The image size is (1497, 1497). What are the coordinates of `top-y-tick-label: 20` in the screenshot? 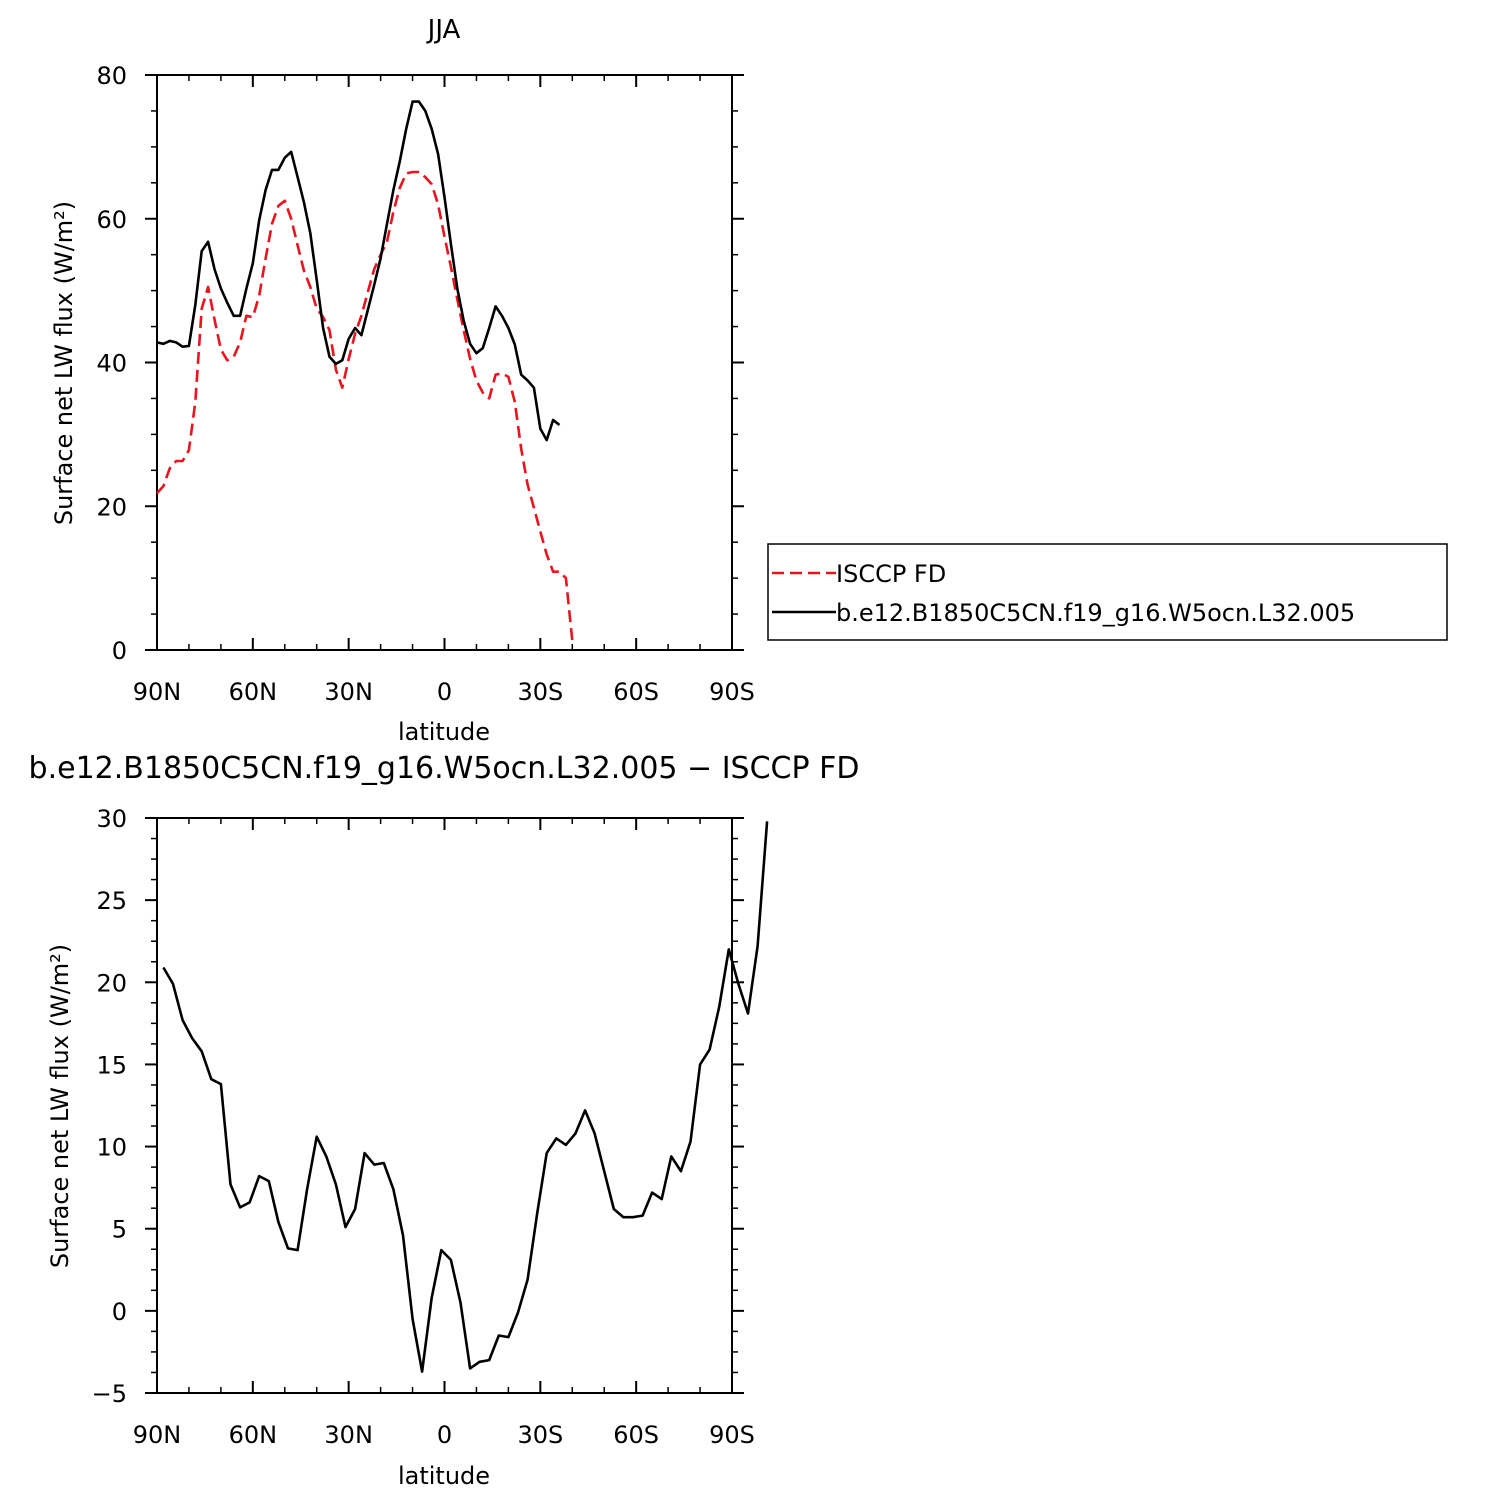 It's located at (111, 507).